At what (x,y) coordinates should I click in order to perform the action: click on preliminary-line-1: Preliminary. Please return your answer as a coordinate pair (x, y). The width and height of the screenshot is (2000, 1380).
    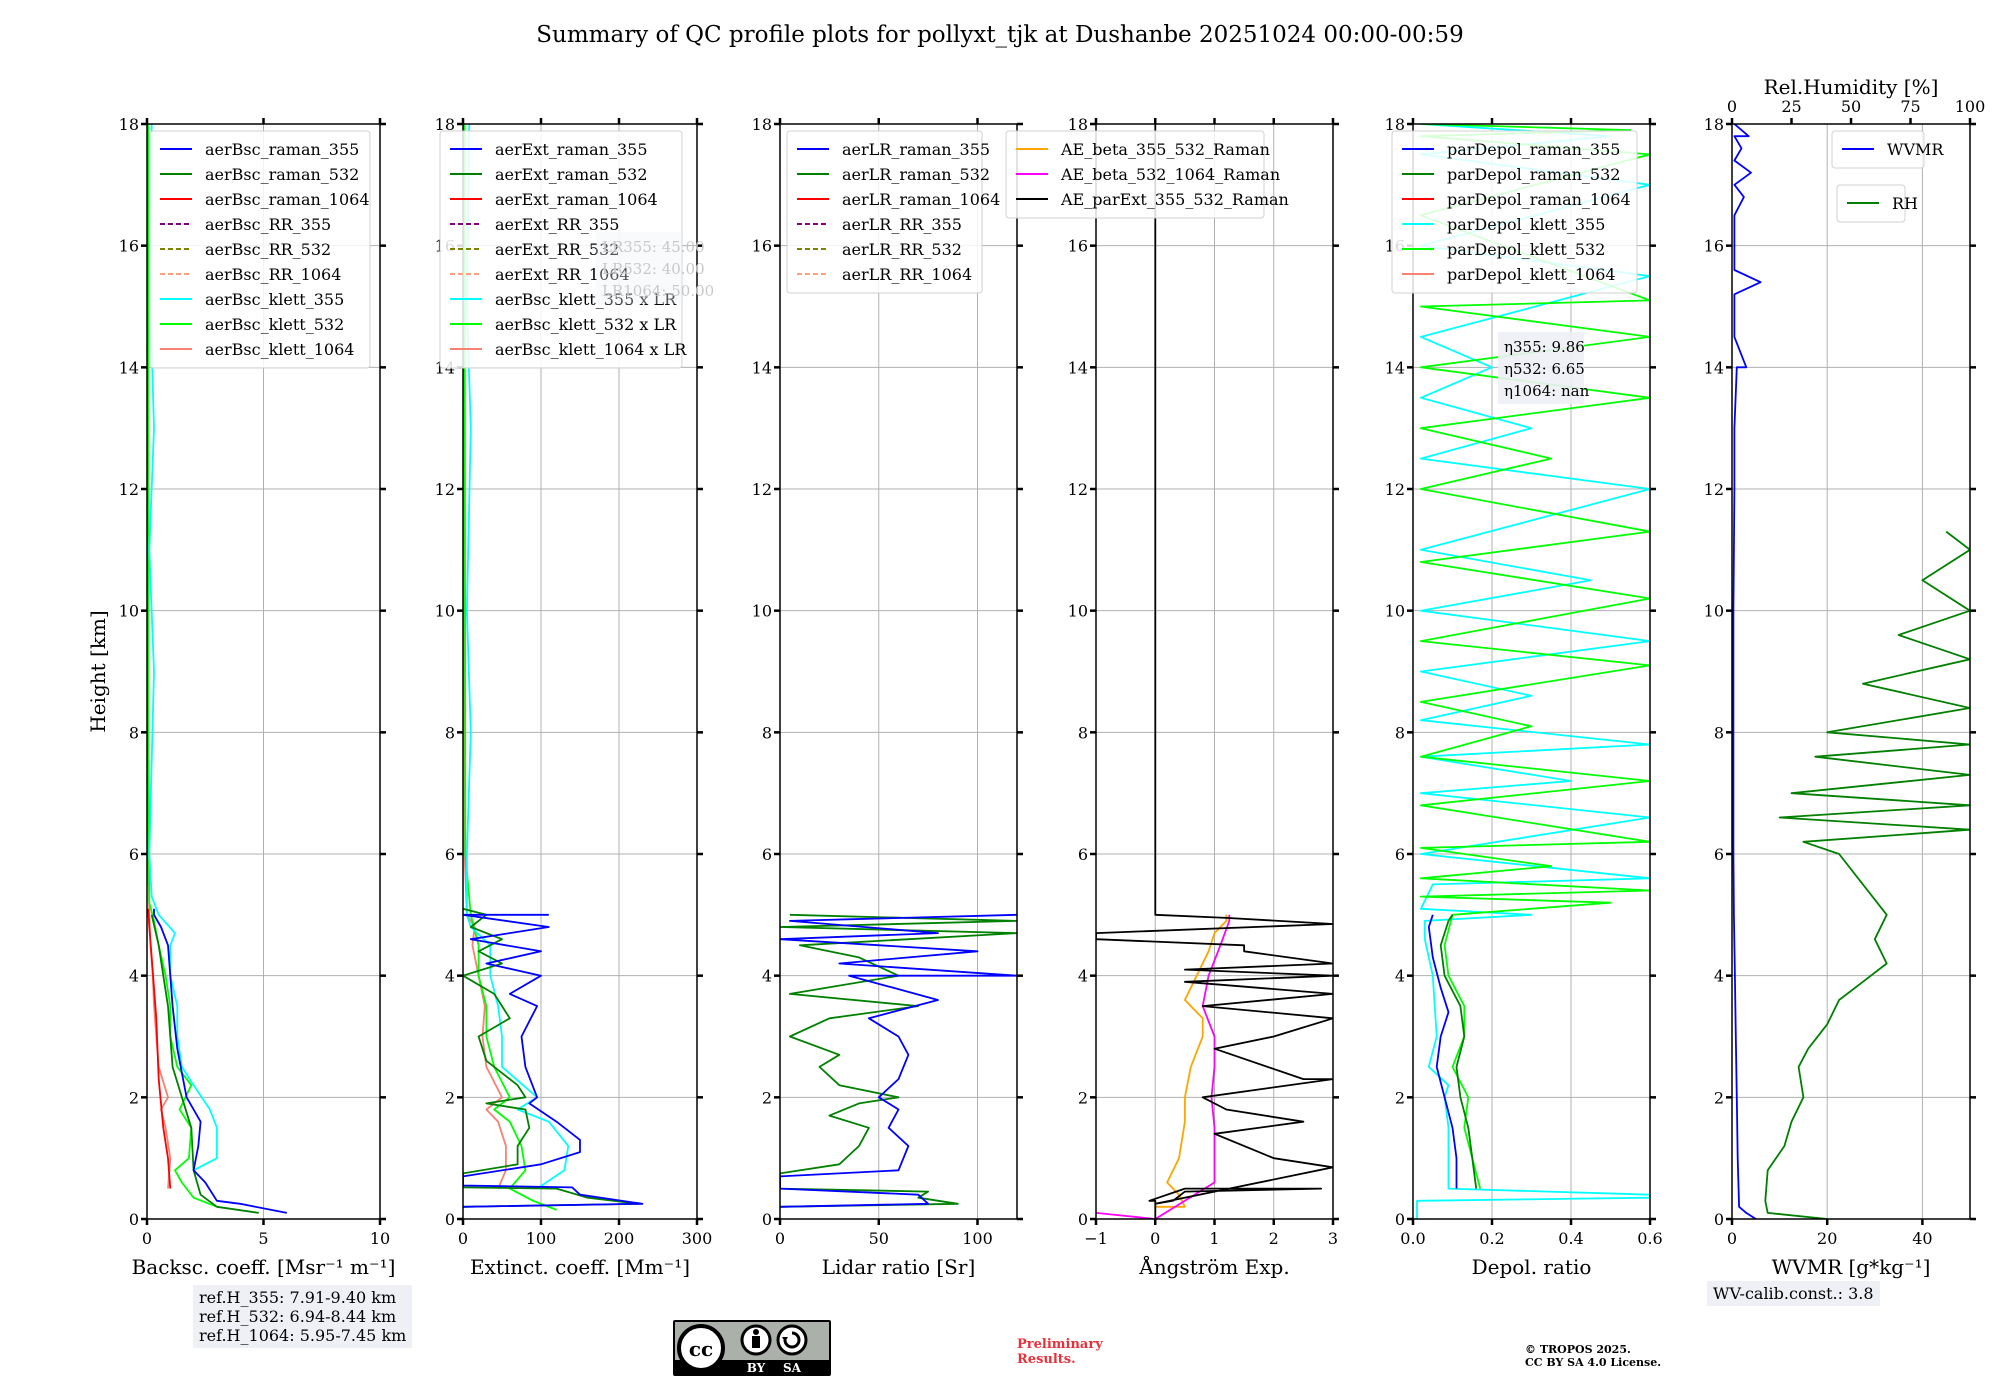
    Looking at the image, I should click on (1060, 1344).